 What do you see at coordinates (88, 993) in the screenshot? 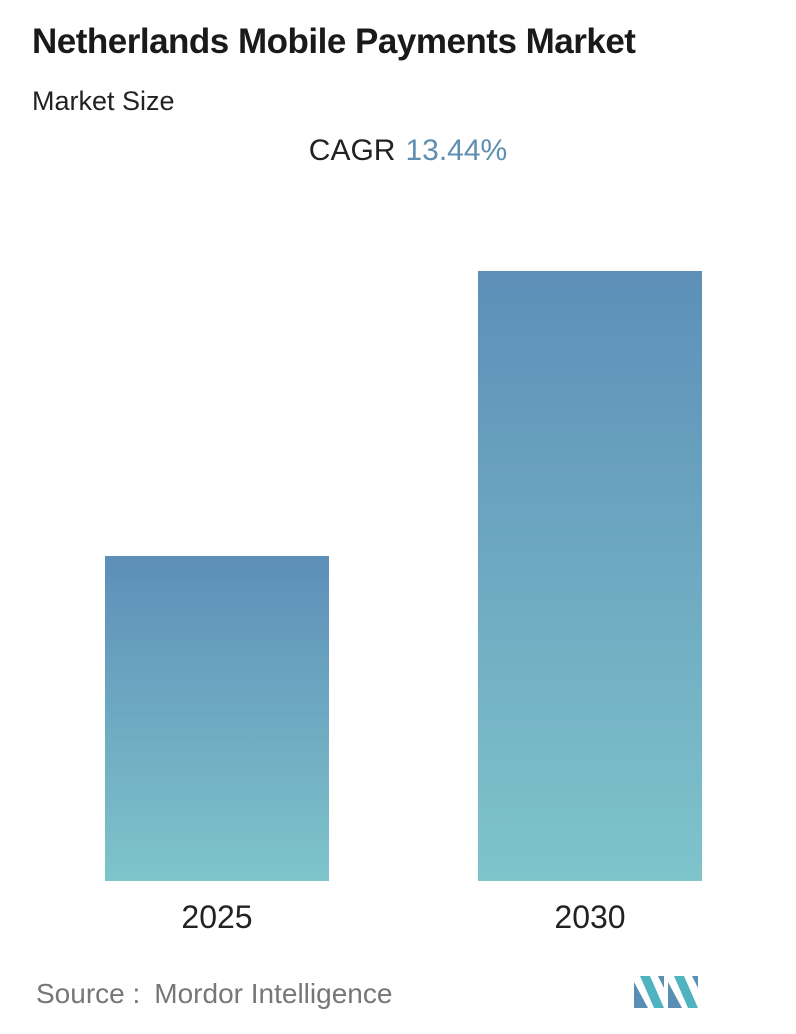
I see `source-label: Source :` at bounding box center [88, 993].